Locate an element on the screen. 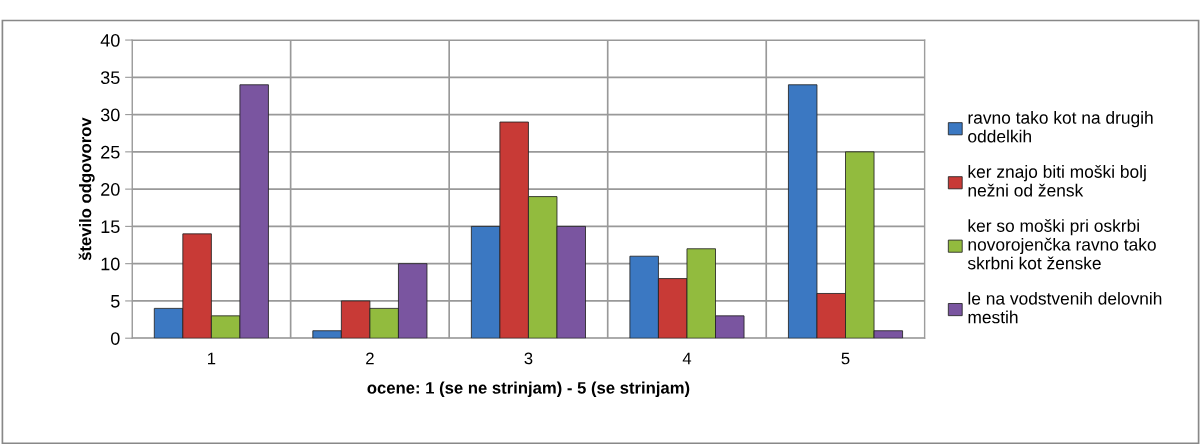 The height and width of the screenshot is (445, 1201). y-tick-label: 20 is located at coordinates (110, 189).